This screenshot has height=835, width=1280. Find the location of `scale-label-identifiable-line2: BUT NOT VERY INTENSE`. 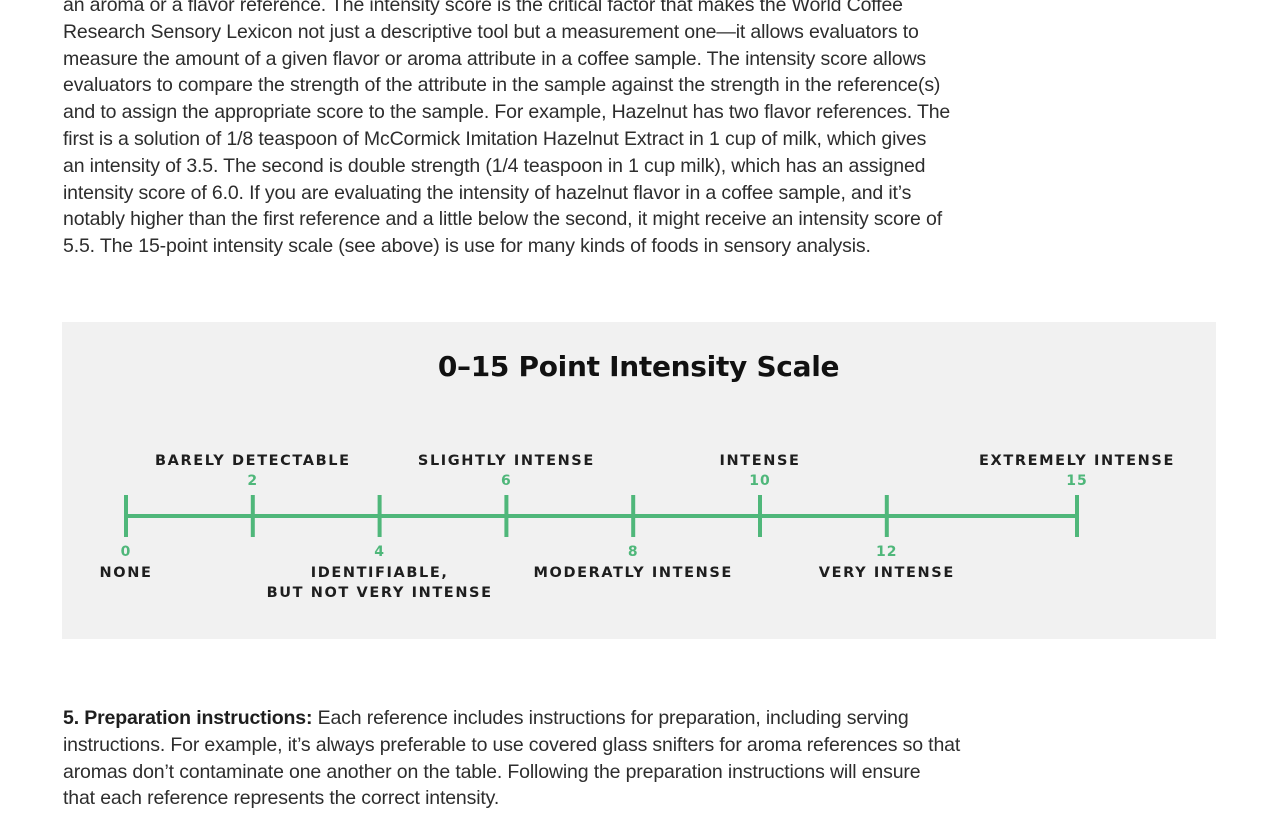

scale-label-identifiable-line2: BUT NOT VERY INTENSE is located at coordinates (379, 593).